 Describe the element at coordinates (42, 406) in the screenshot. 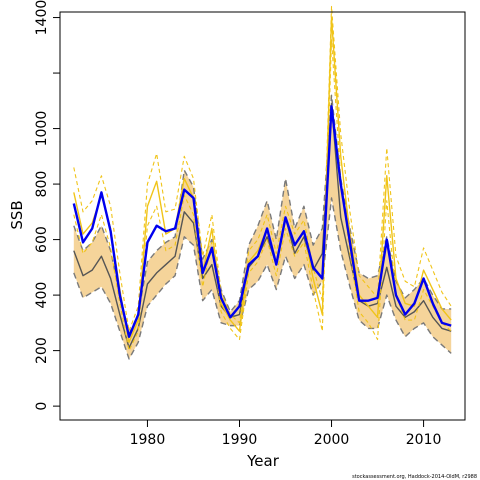

I see `y-tick-label-0: 0` at that location.